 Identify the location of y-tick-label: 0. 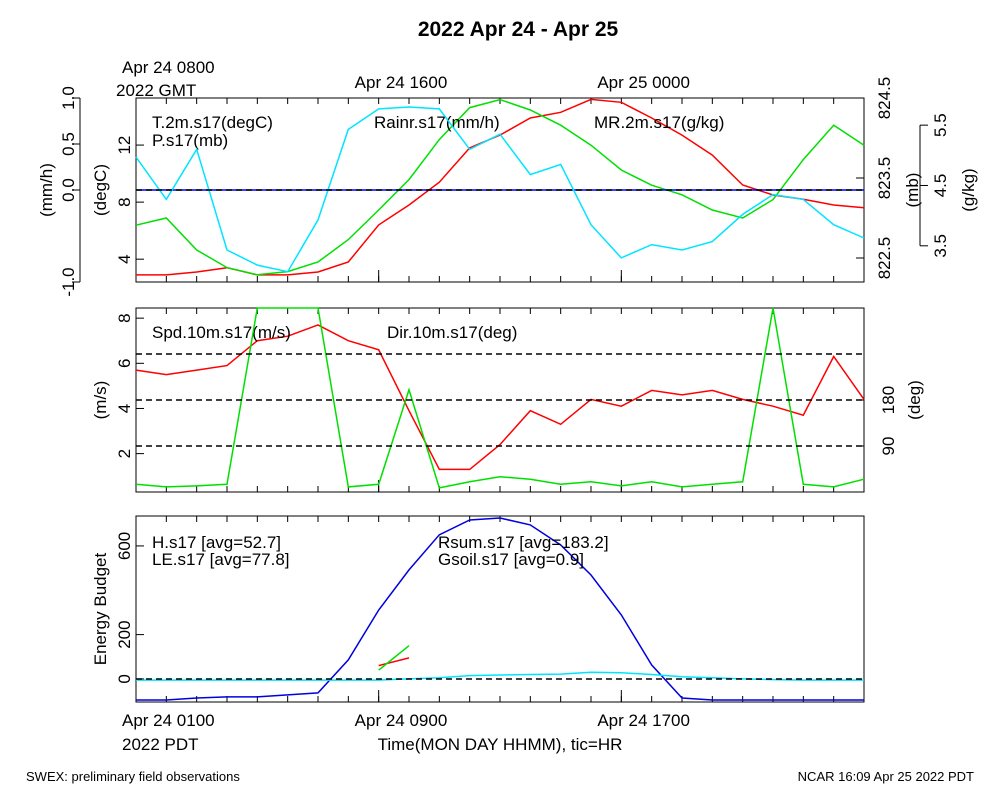
(124, 678).